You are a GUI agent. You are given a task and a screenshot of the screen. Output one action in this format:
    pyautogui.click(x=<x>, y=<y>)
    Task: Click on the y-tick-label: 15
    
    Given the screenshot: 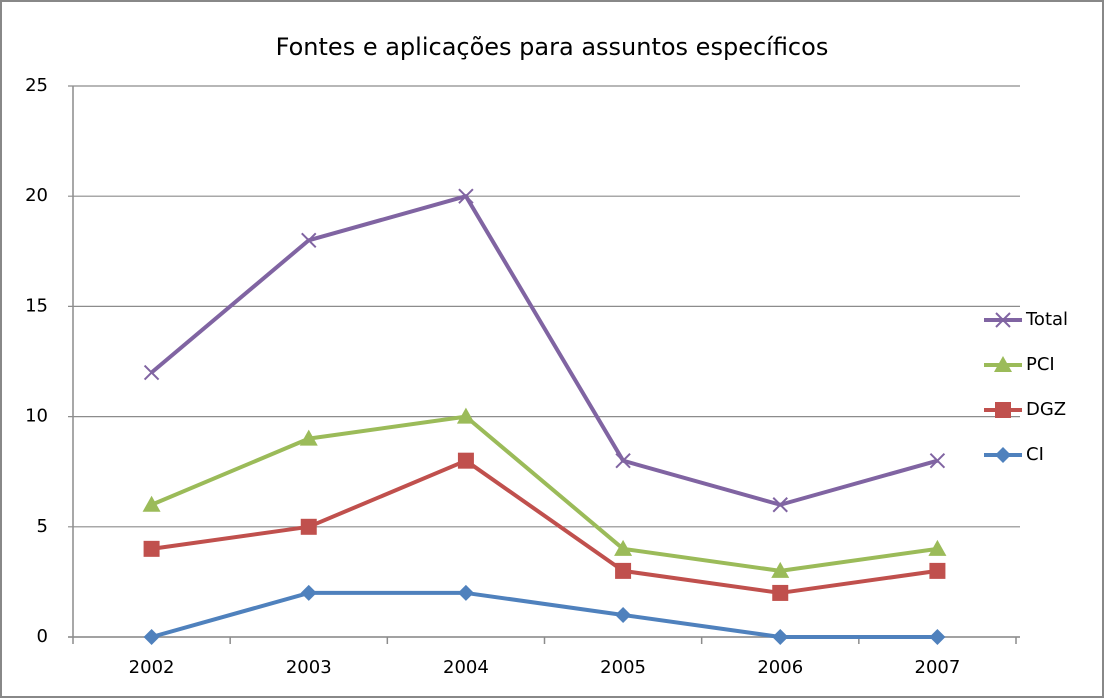 What is the action you would take?
    pyautogui.click(x=36, y=305)
    